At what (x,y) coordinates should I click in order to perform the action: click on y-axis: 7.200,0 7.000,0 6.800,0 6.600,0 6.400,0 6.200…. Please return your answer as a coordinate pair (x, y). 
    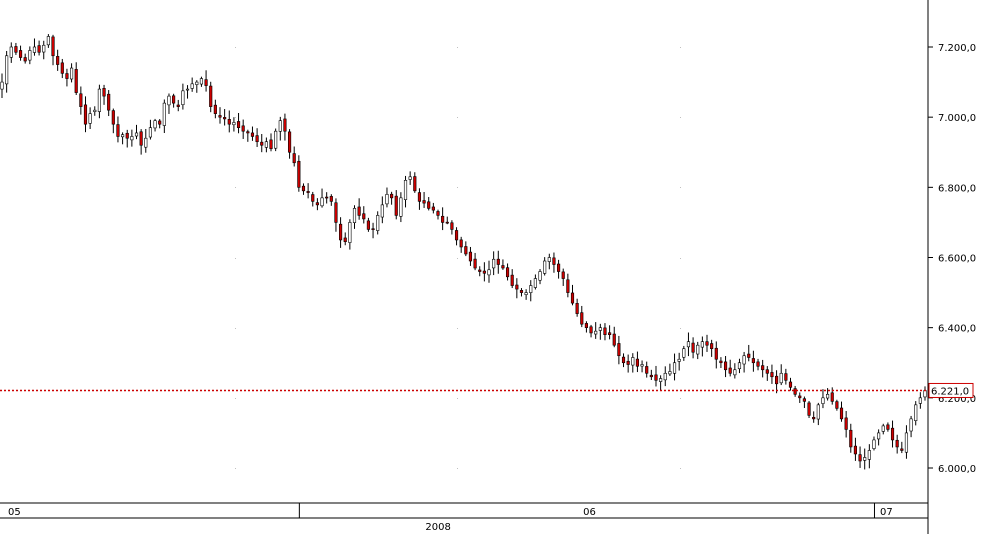
    Looking at the image, I should click on (952, 259).